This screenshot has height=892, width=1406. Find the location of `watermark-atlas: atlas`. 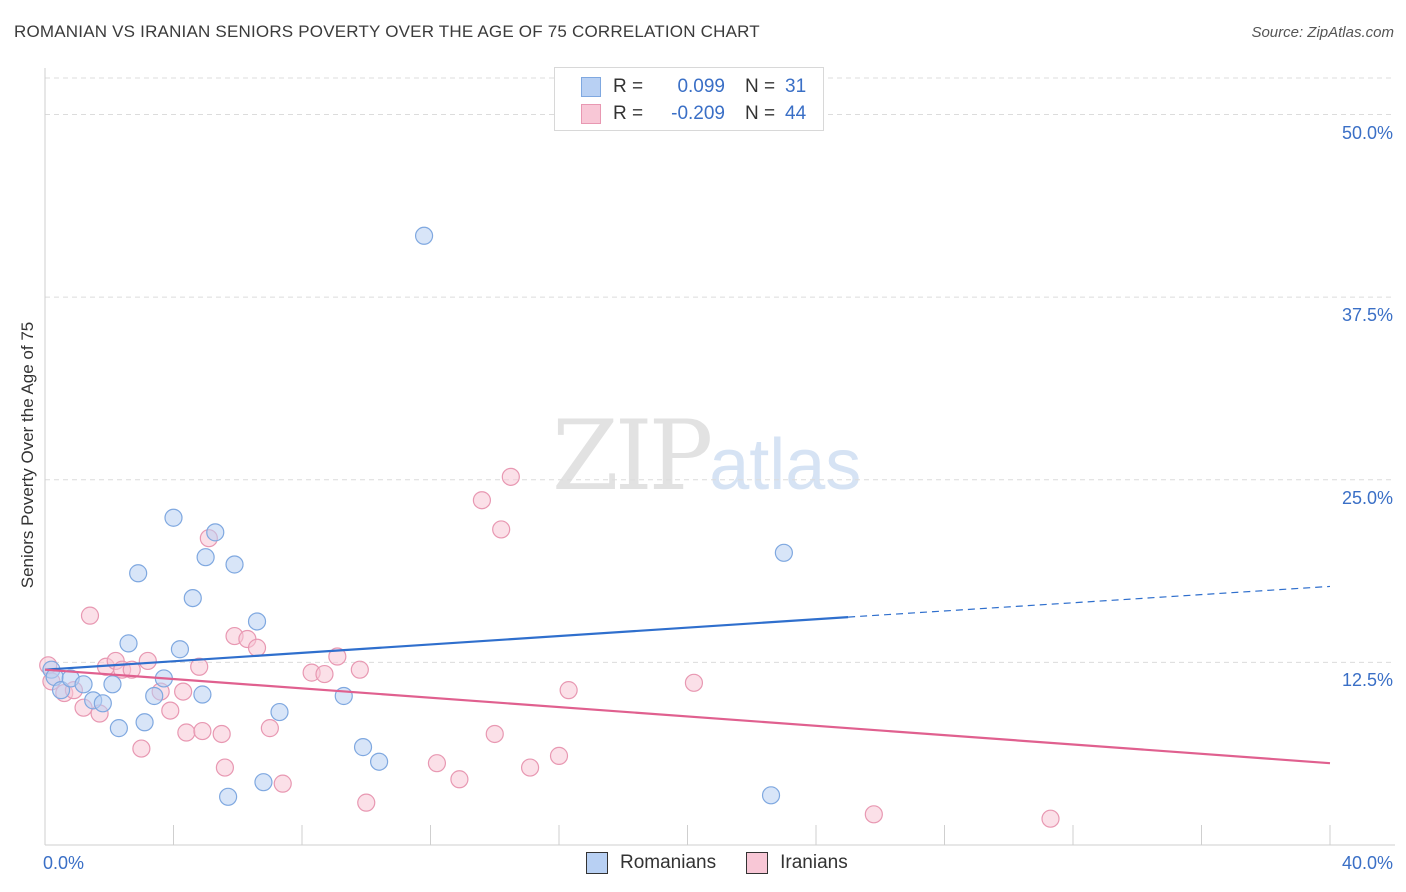

watermark-atlas: atlas is located at coordinates (785, 465).